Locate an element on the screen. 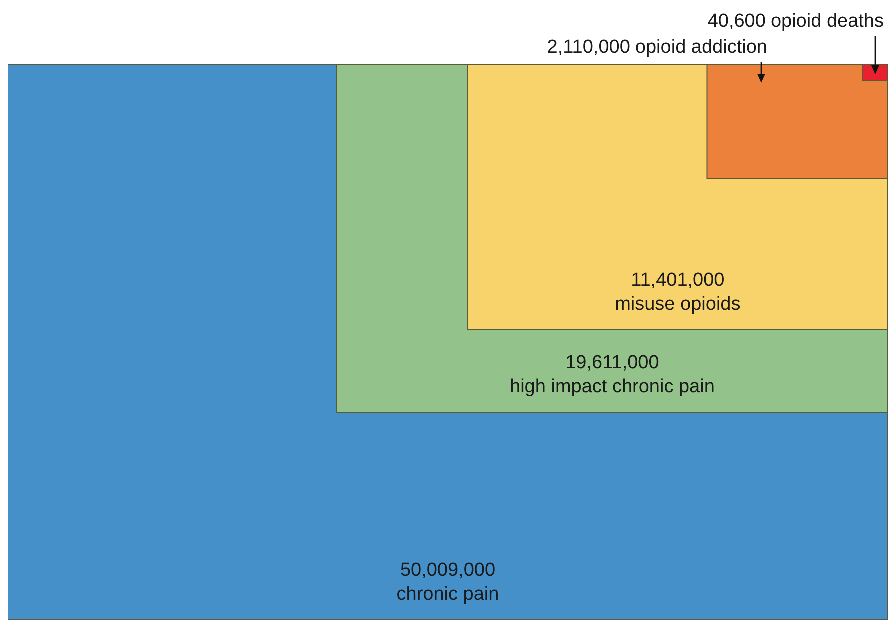  data-label: 40,600 is located at coordinates (737, 22).